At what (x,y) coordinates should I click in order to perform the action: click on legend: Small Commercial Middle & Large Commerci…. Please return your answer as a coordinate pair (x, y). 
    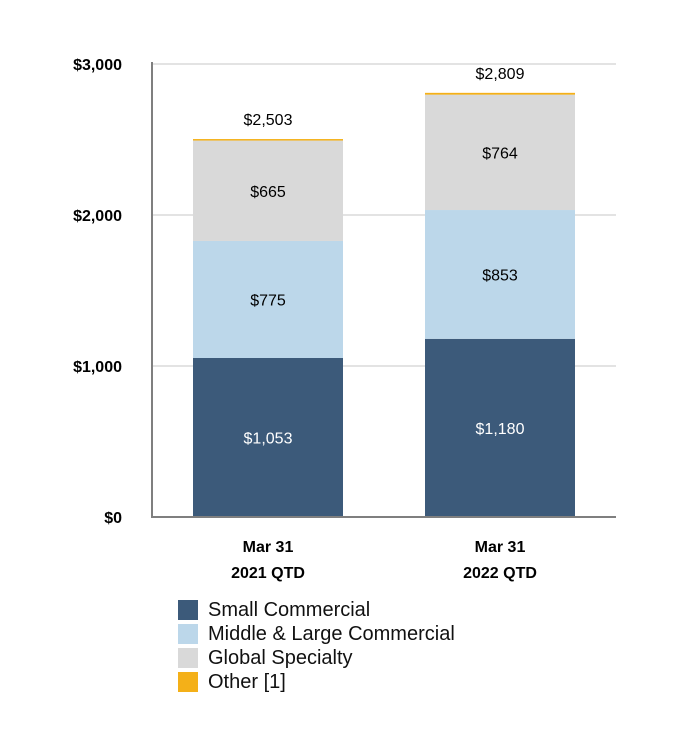
    Looking at the image, I should click on (316, 646).